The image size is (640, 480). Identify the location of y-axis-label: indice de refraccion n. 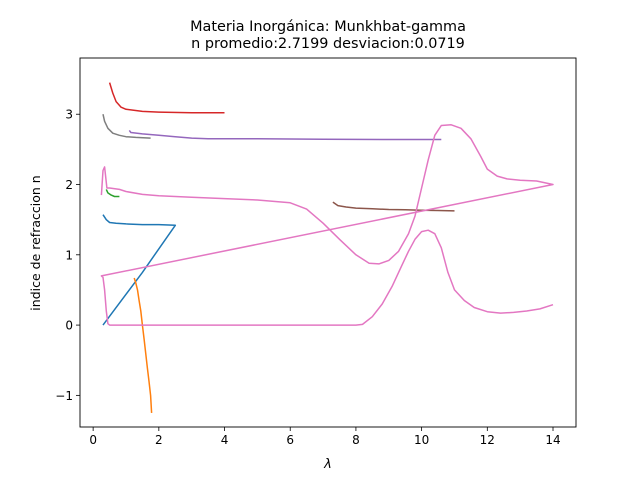
(35, 242).